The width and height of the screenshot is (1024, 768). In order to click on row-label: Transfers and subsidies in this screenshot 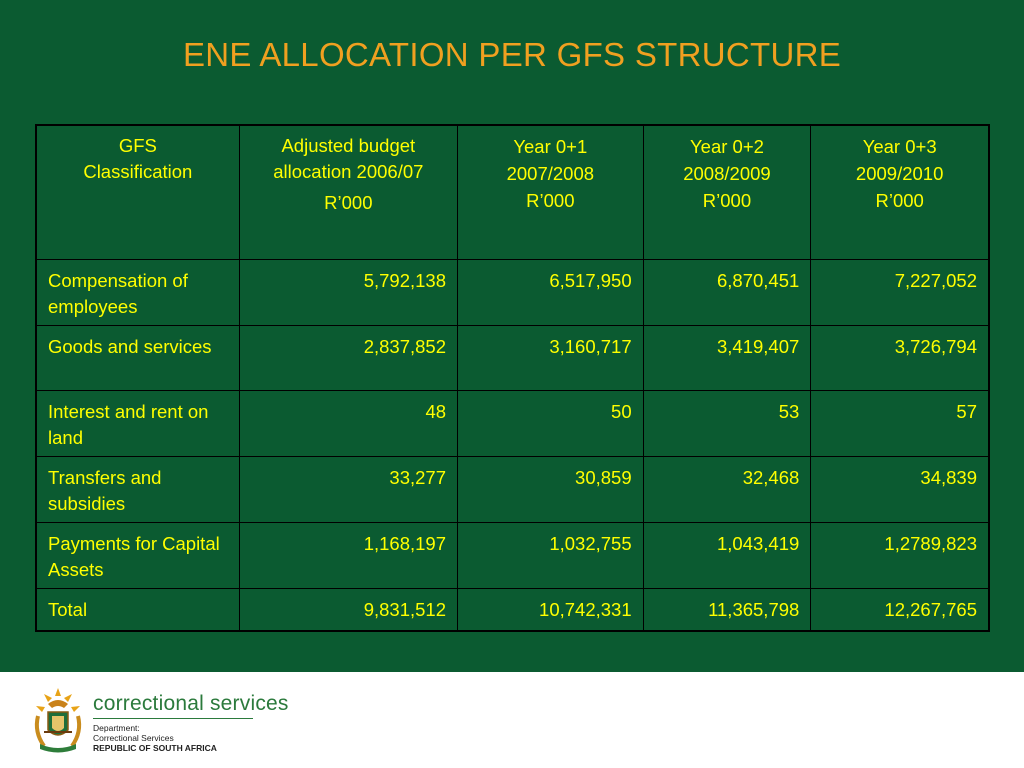, I will do `click(137, 489)`.